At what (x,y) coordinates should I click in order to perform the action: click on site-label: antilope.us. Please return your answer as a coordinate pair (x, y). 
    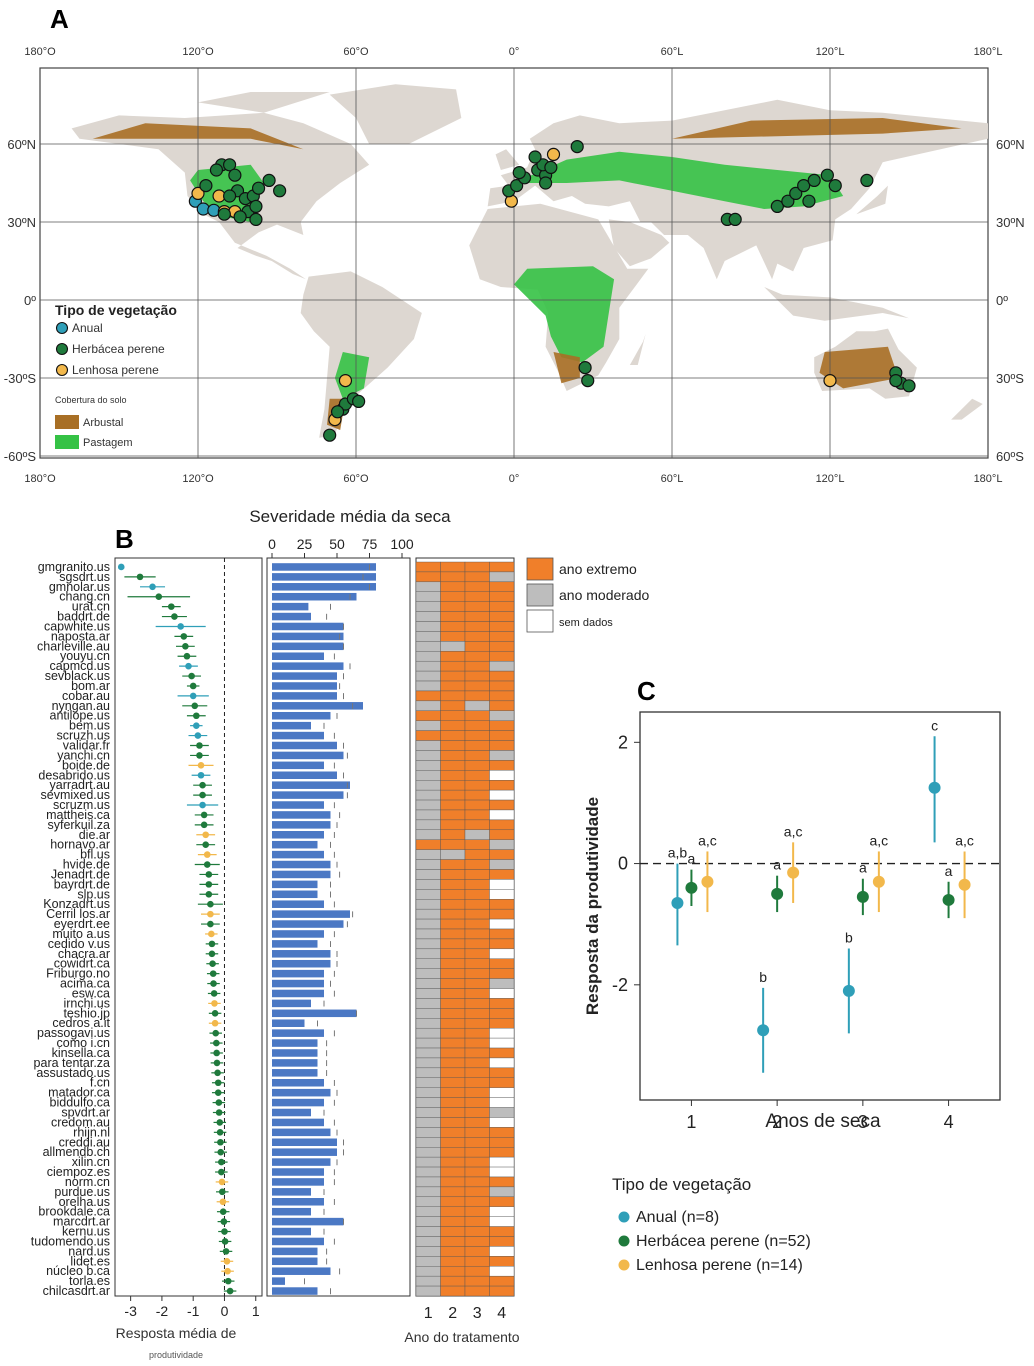
    Looking at the image, I should click on (80, 716).